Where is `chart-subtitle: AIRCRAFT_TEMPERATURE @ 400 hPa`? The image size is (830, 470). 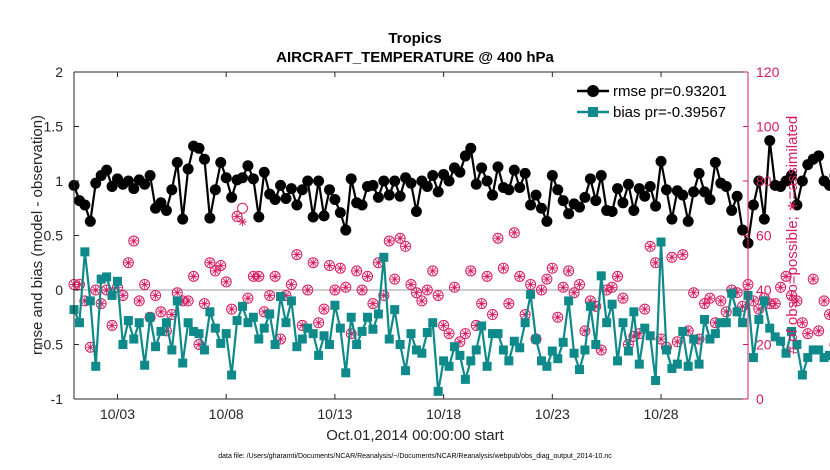 chart-subtitle: AIRCRAFT_TEMPERATURE @ 400 hPa is located at coordinates (415, 57).